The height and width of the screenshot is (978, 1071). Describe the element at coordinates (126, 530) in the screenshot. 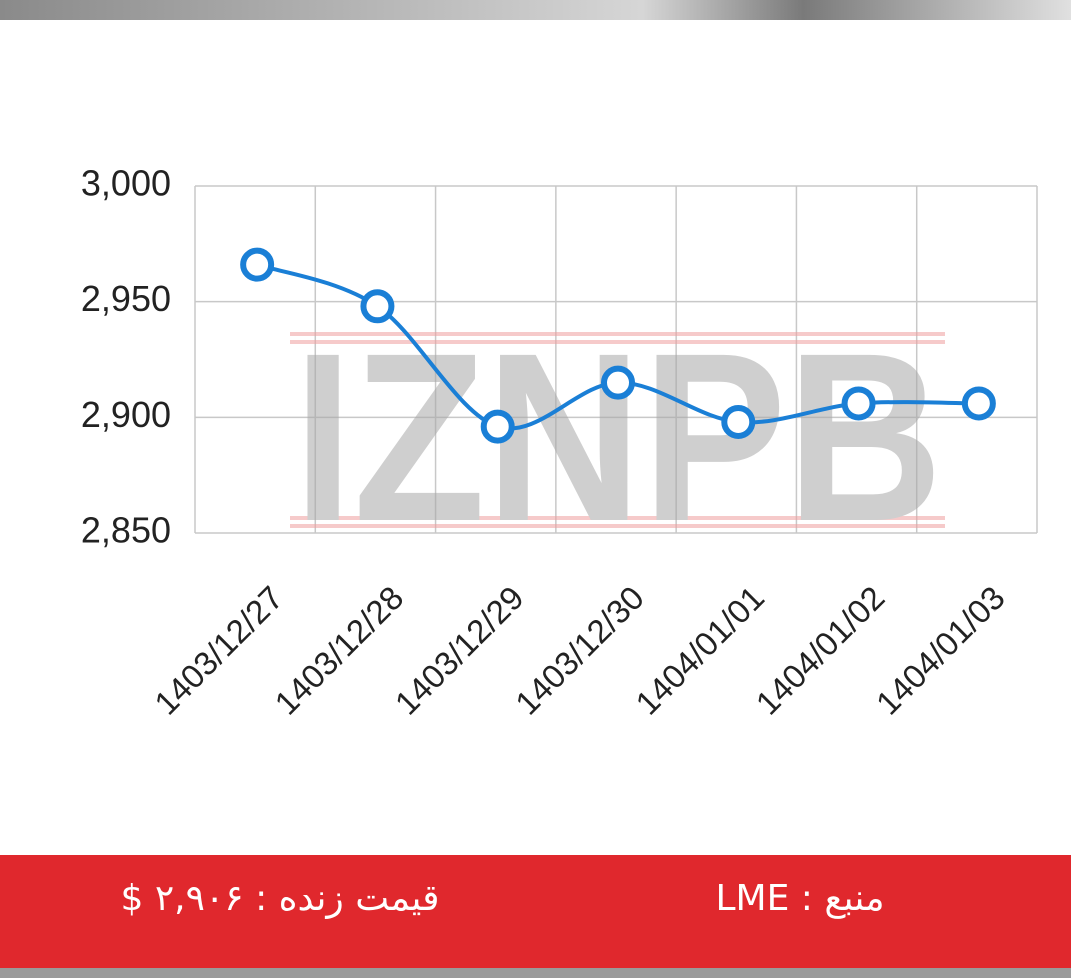

I see `y-tick-label: 2,850` at that location.